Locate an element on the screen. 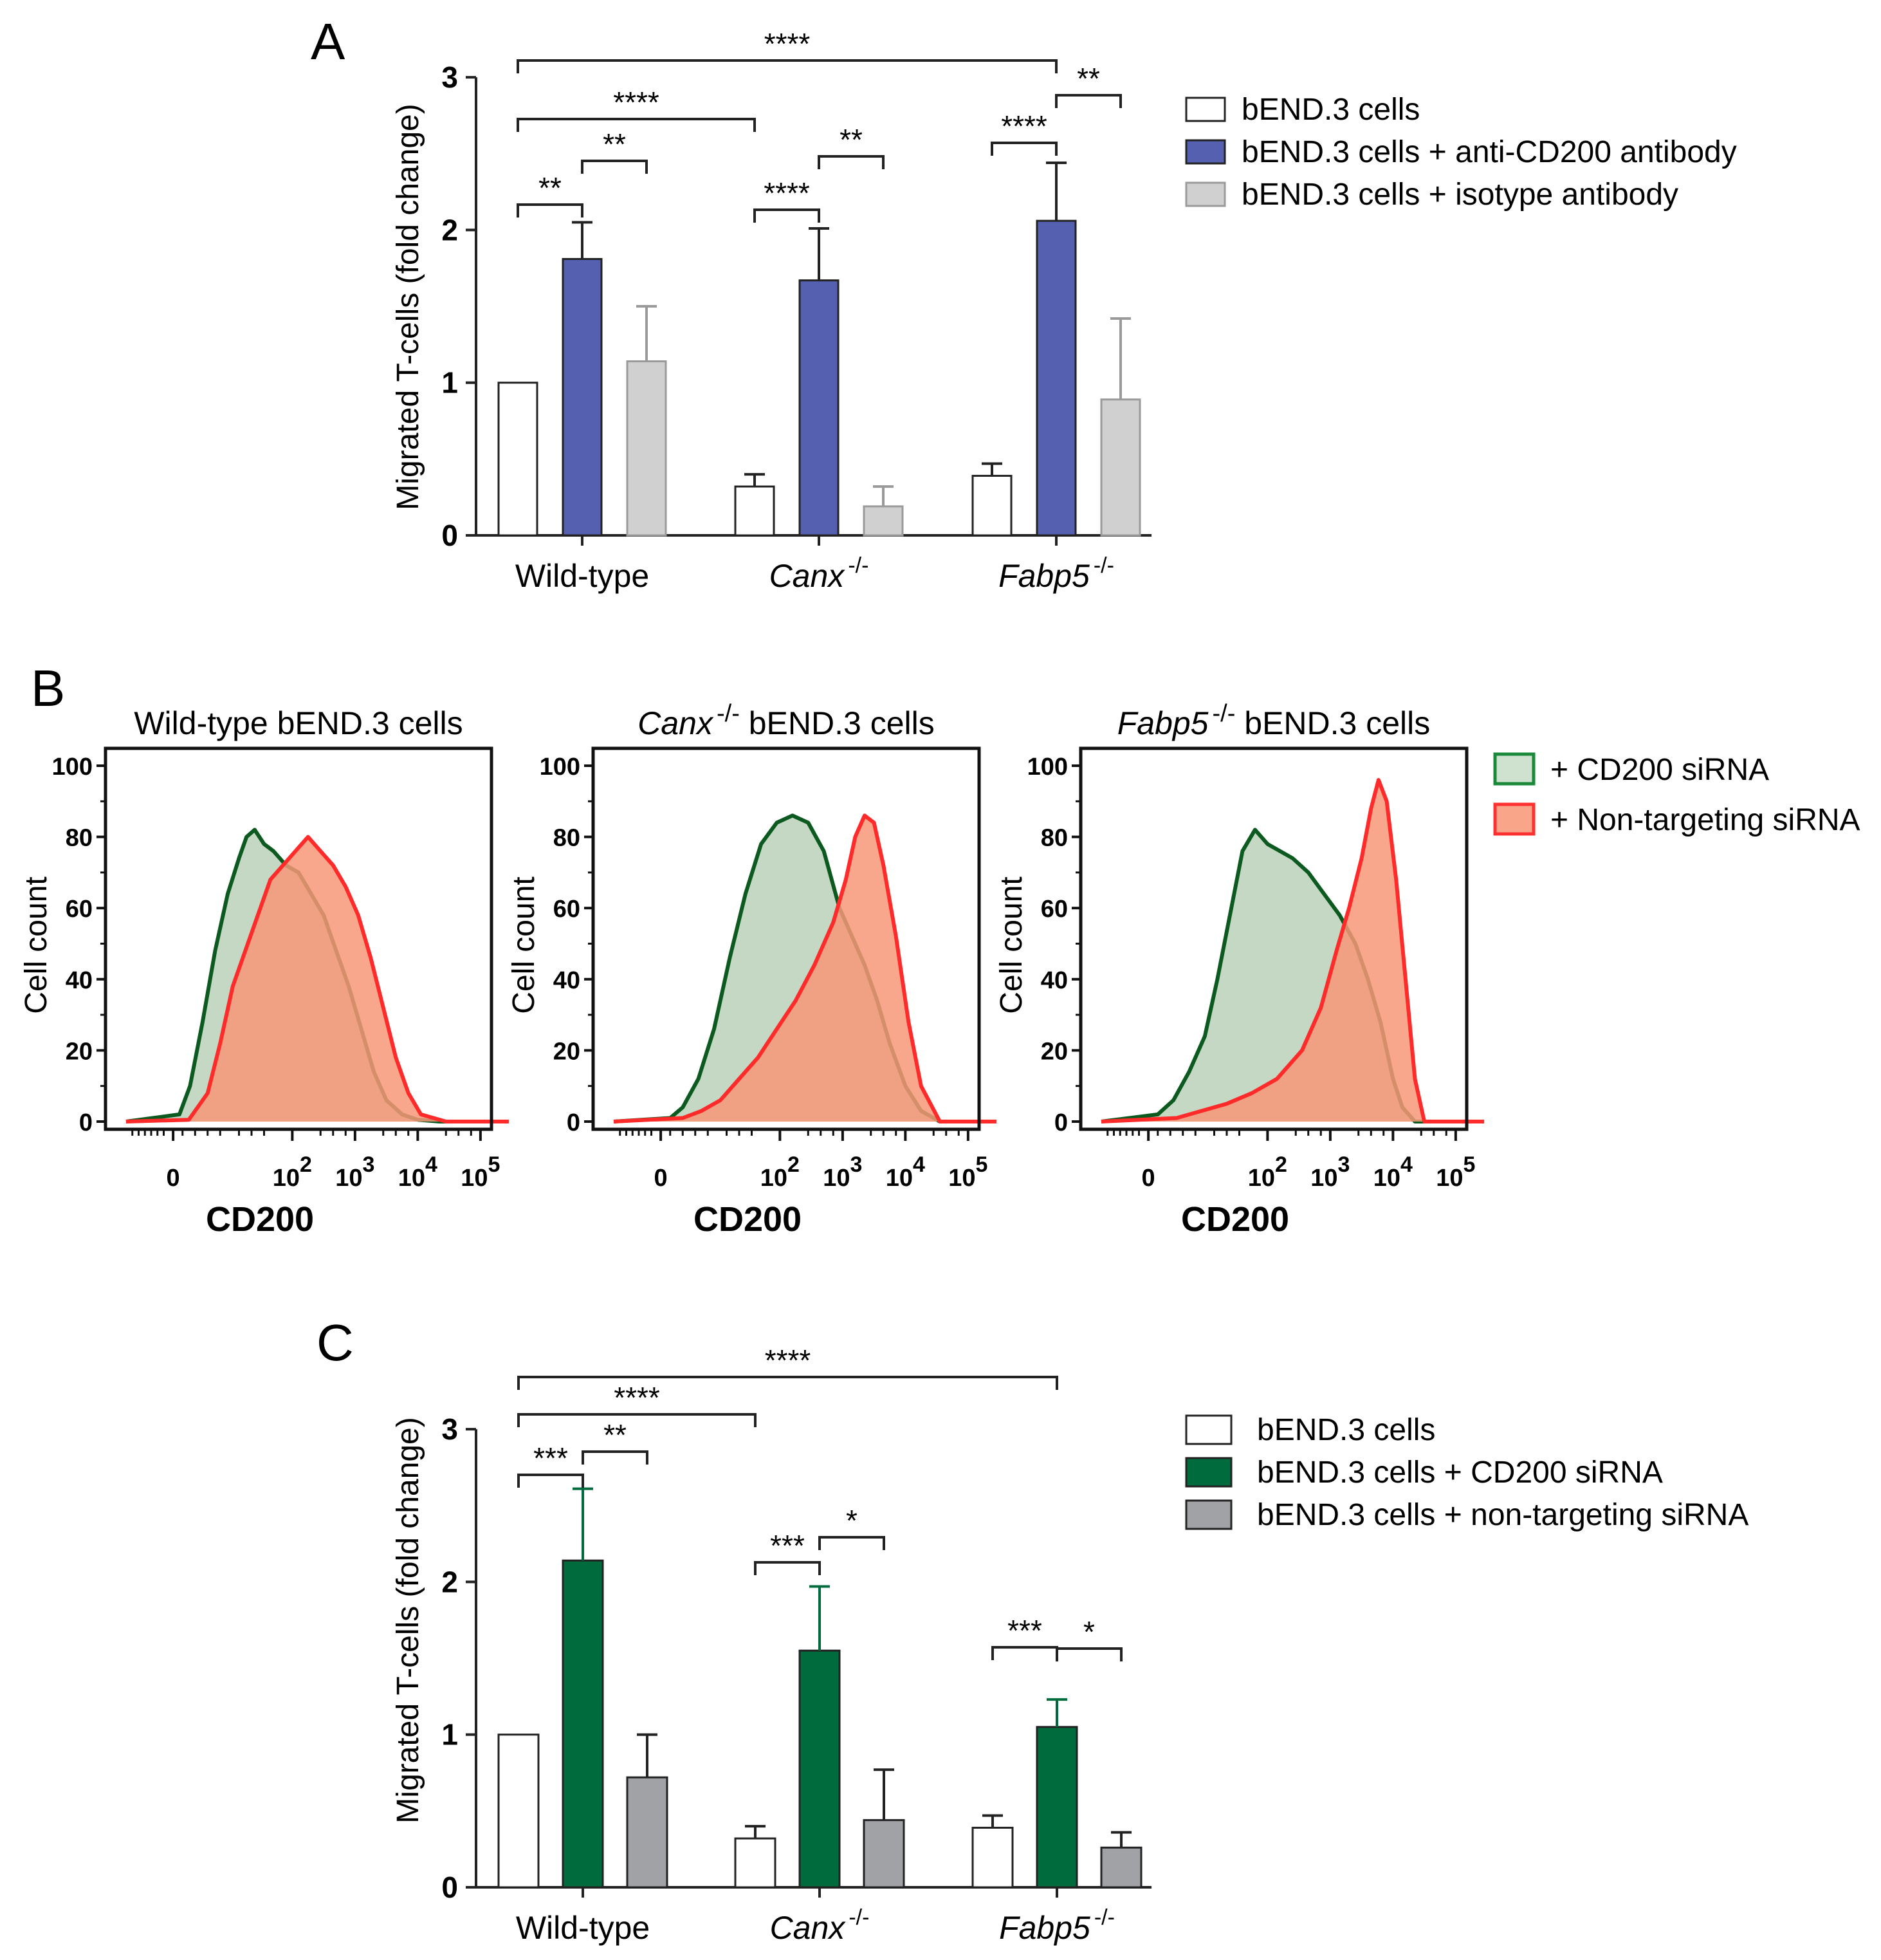 The height and width of the screenshot is (1960, 1881). histogram-2-frame is located at coordinates (786, 938).